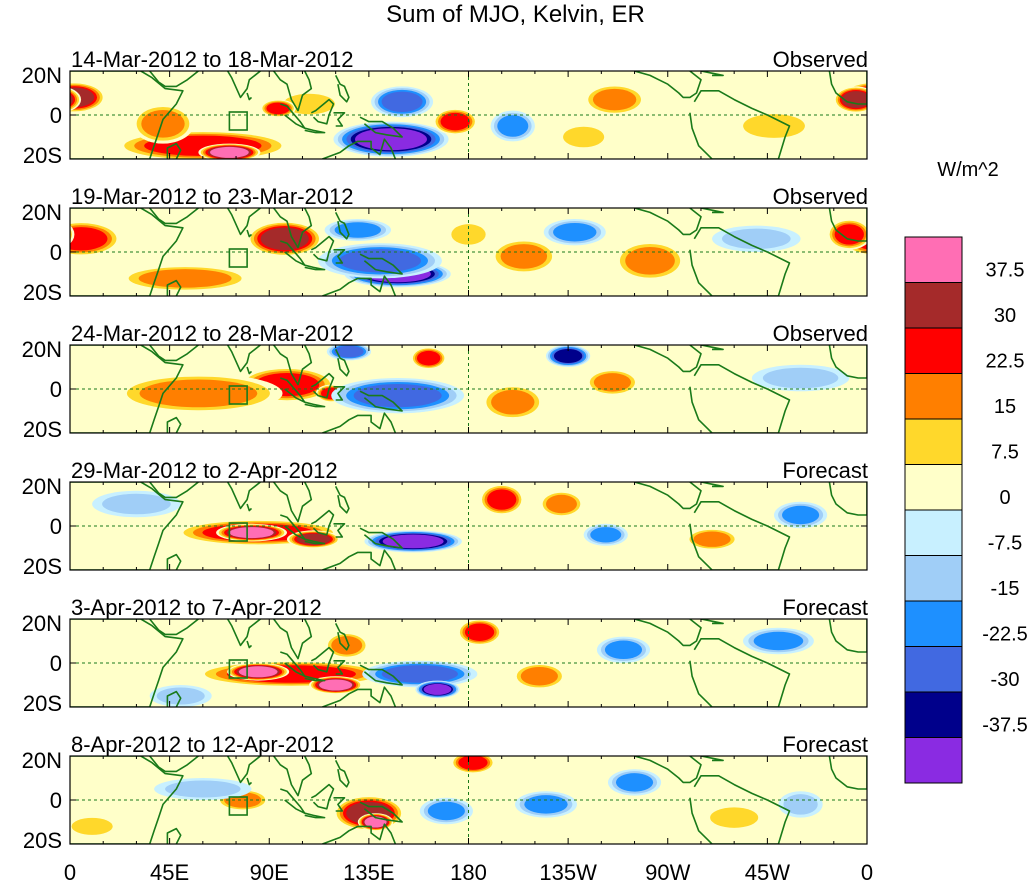 This screenshot has height=889, width=1031. Describe the element at coordinates (433, 255) in the screenshot. I see `anomaly-field` at that location.